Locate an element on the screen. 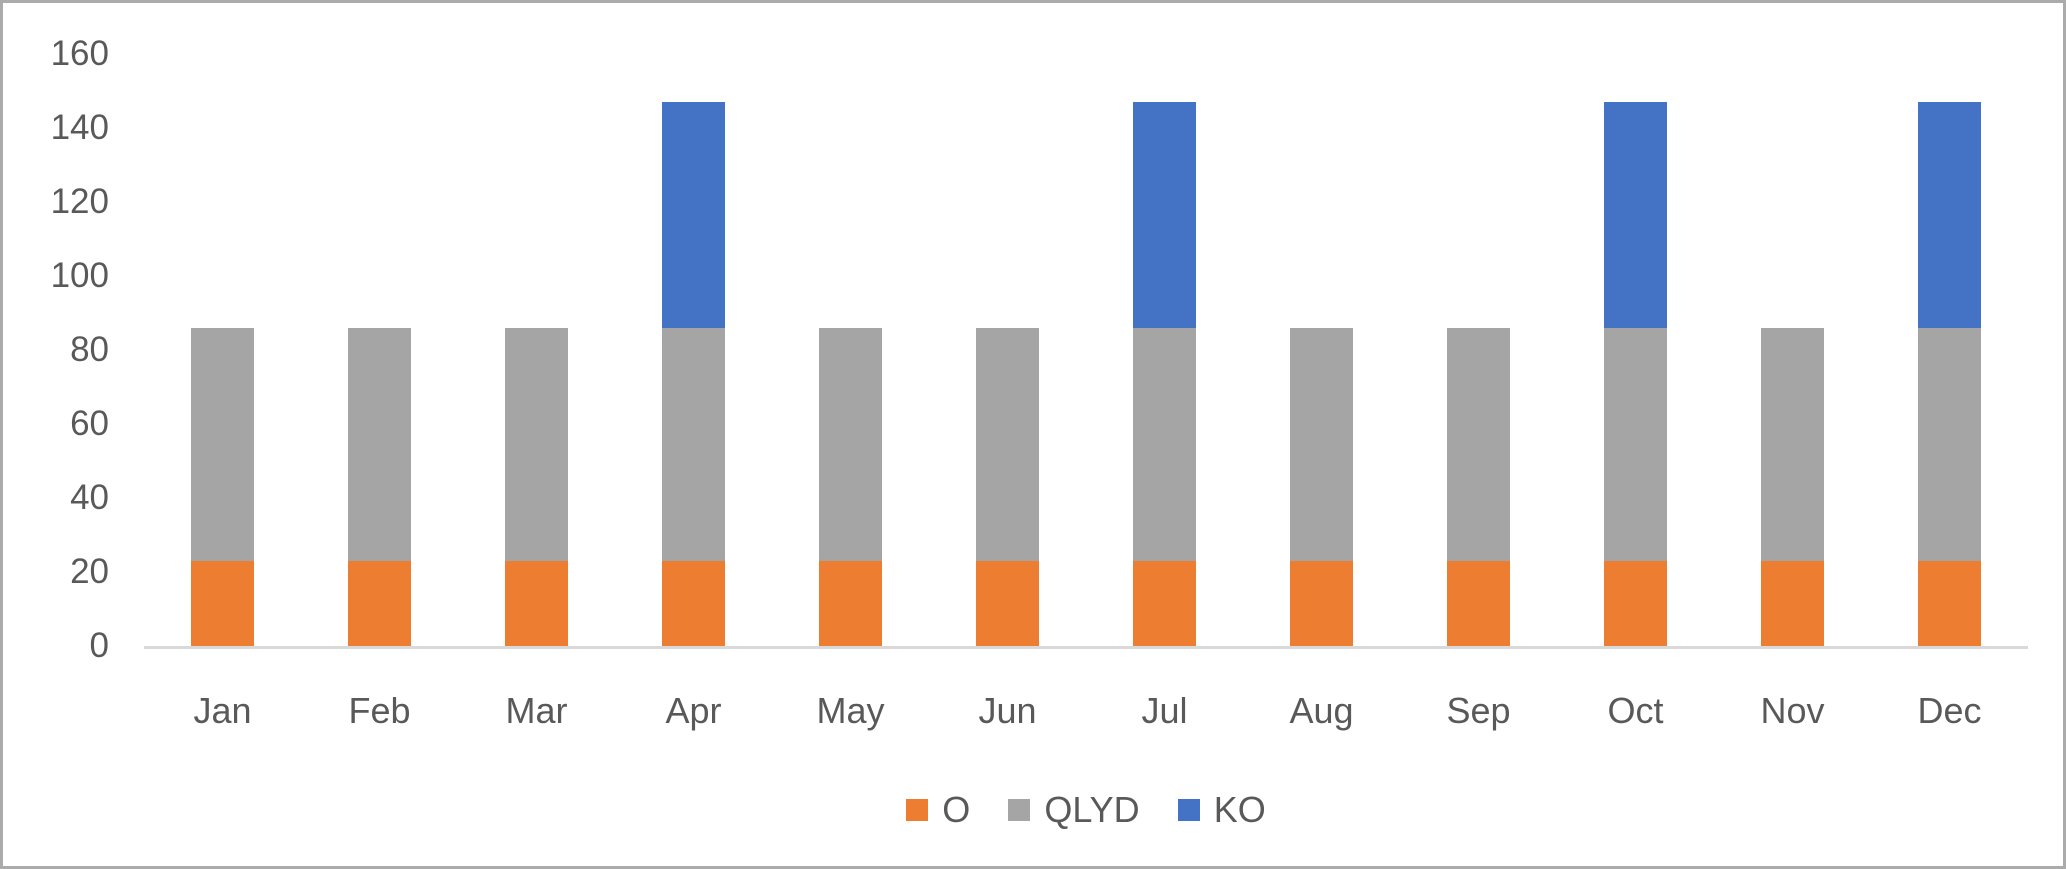  category-slot-jun is located at coordinates (1007, 350).